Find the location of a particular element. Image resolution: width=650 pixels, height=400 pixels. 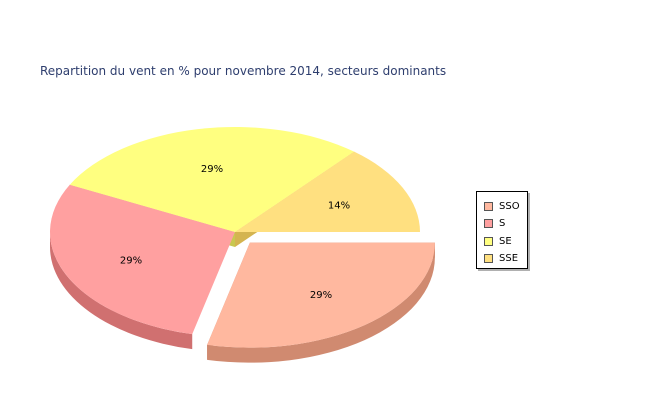

pie-slice-sso is located at coordinates (321, 295).